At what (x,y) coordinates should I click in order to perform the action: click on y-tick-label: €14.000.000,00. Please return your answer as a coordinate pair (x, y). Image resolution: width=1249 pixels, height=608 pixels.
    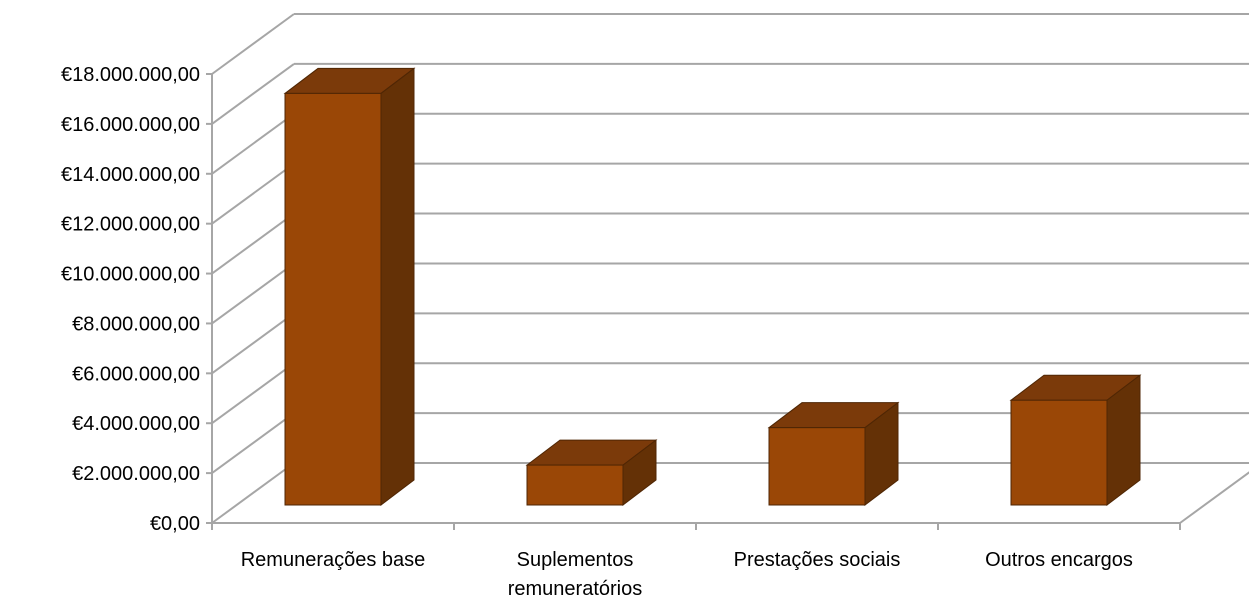
    Looking at the image, I should click on (130, 175).